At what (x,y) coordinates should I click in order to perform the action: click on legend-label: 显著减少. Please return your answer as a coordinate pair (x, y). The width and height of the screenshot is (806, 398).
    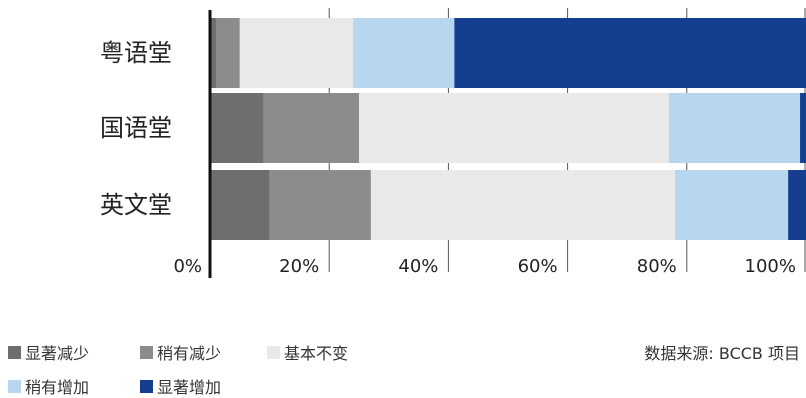
    Looking at the image, I should click on (57, 353).